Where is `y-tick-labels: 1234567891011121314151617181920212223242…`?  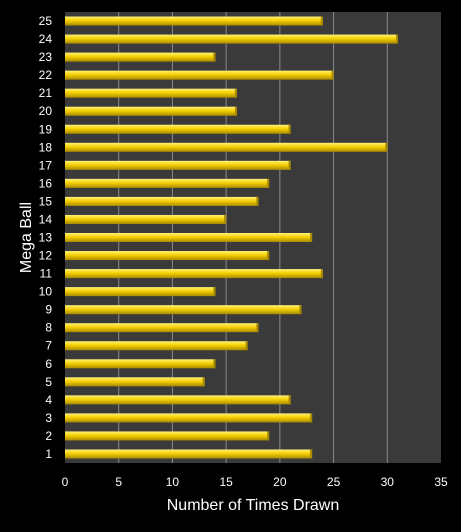
y-tick-labels: 1234567891011121314151617181920212223242… is located at coordinates (46, 237).